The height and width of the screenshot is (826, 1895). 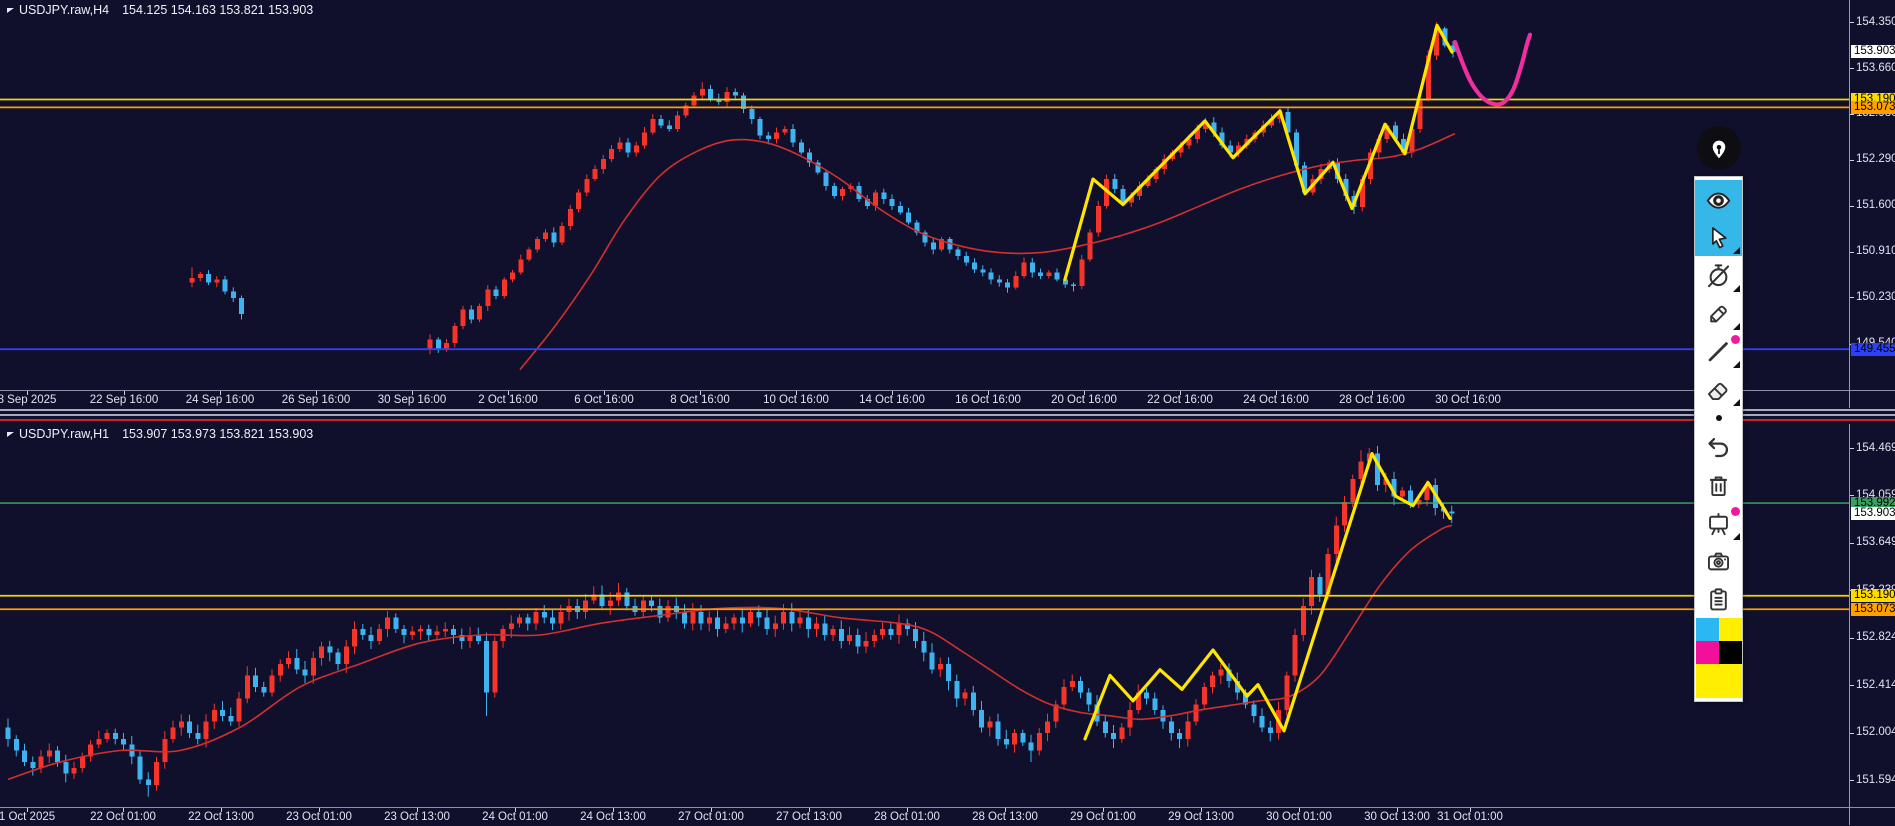 What do you see at coordinates (1492, 69) in the screenshot?
I see `projection-annotation` at bounding box center [1492, 69].